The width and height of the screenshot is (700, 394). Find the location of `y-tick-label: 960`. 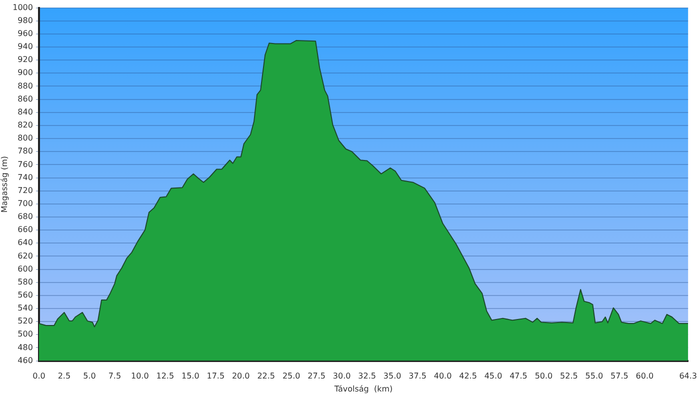

y-tick-label: 960 is located at coordinates (25, 33).